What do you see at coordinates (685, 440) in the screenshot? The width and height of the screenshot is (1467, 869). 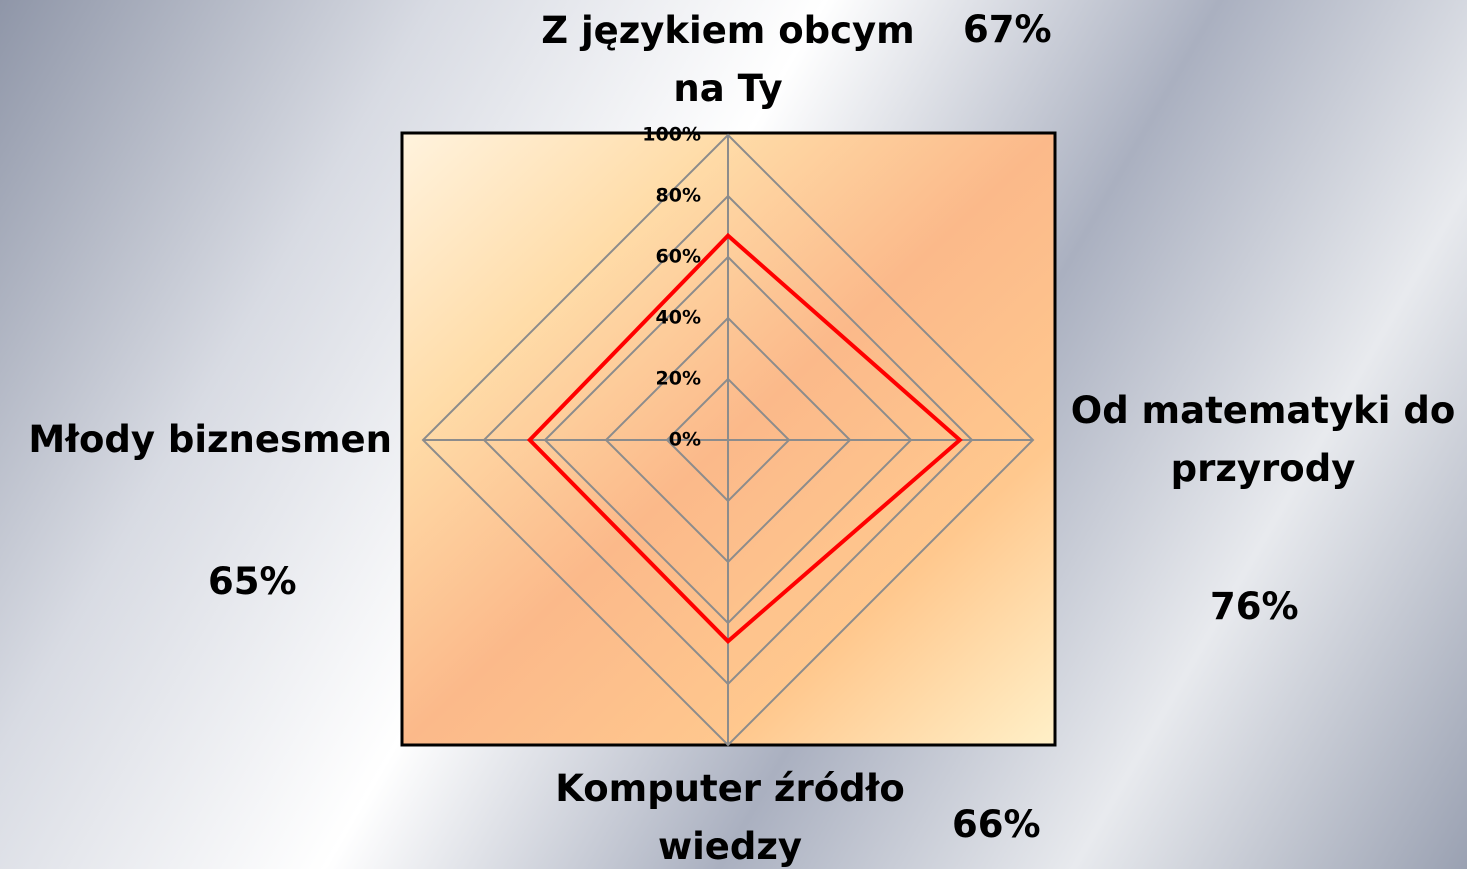 I see `y-tick-label: 0%` at bounding box center [685, 440].